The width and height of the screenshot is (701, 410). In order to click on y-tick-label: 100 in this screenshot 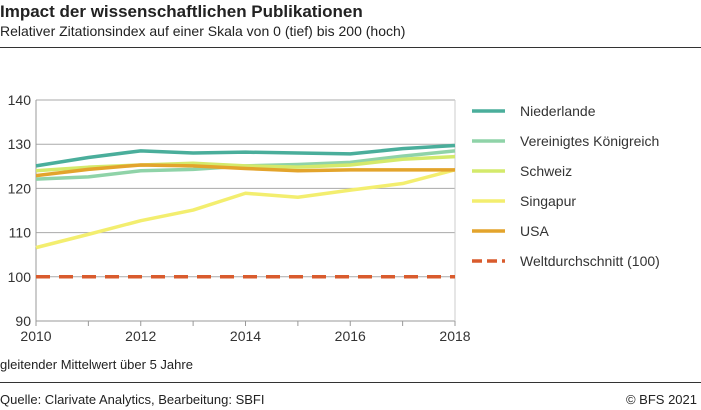, I will do `click(20, 277)`.